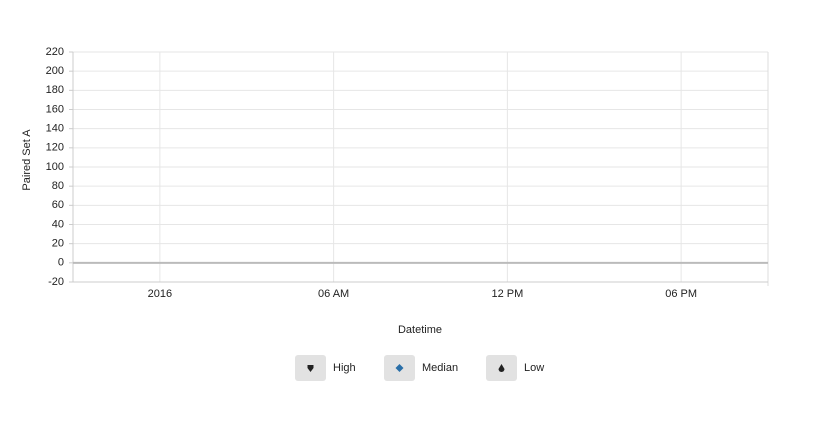 This screenshot has width=838, height=434. What do you see at coordinates (55, 52) in the screenshot?
I see `y-tick-label: 220` at bounding box center [55, 52].